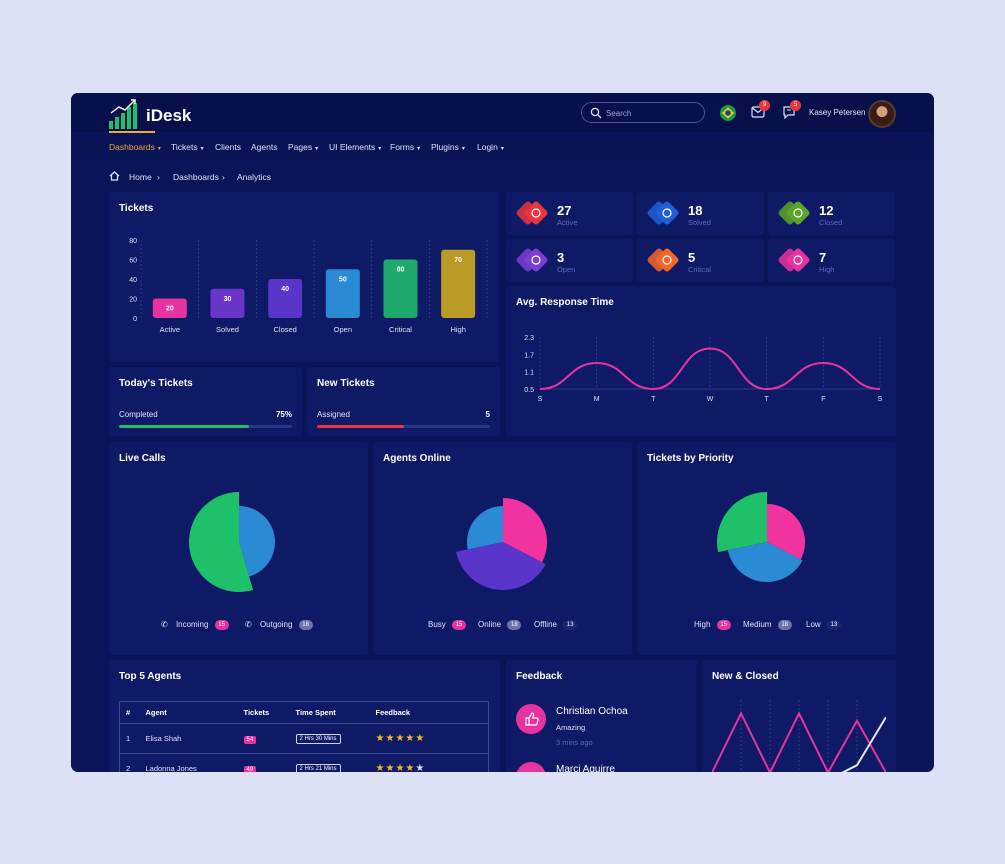 The height and width of the screenshot is (864, 1005). Describe the element at coordinates (823, 625) in the screenshot. I see `legend-low: Low 13` at that location.